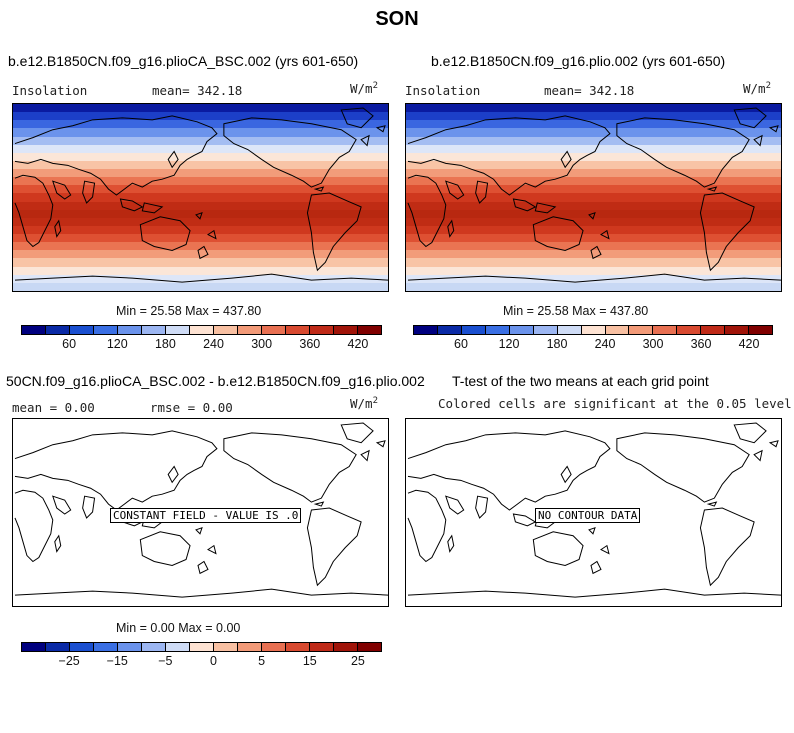  What do you see at coordinates (749, 344) in the screenshot?
I see `colorbar-tick-label: 420` at bounding box center [749, 344].